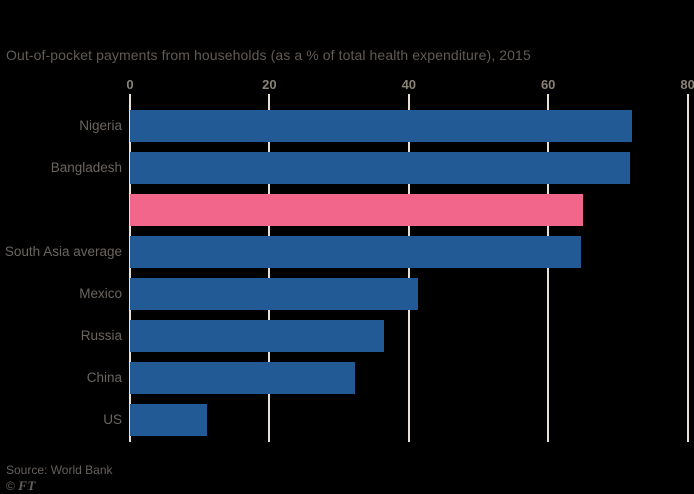 This screenshot has height=494, width=694. What do you see at coordinates (269, 84) in the screenshot?
I see `x-axis-tick-label-20: 20` at bounding box center [269, 84].